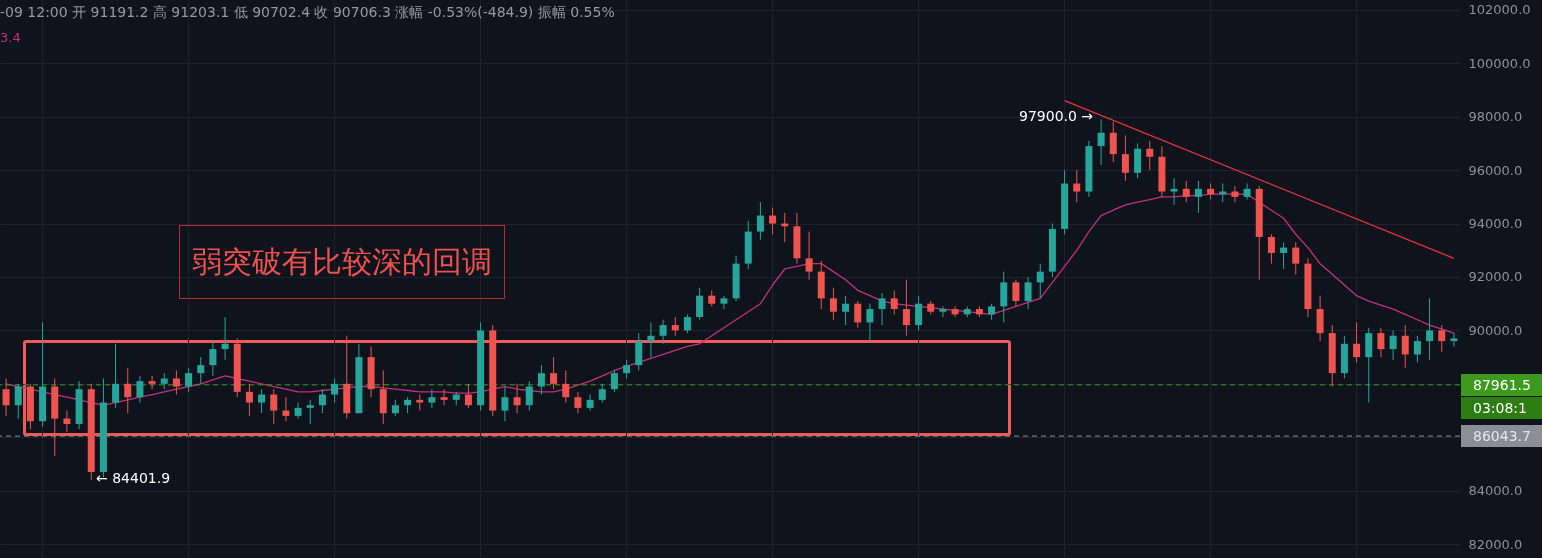  I want to click on y-tick-label: 92000.0, so click(1495, 277).